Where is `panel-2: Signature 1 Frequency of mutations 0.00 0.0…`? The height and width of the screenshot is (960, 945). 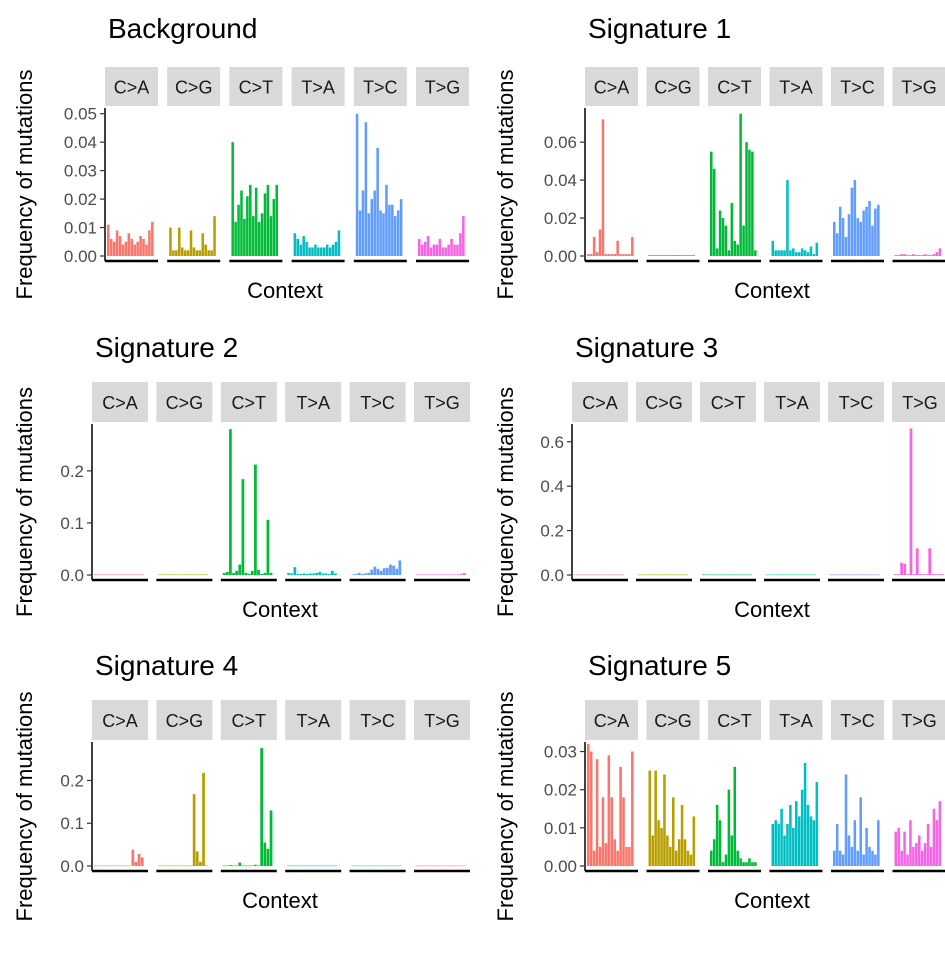
panel-2: Signature 1 Frequency of mutations 0.00 0.0… is located at coordinates (719, 158).